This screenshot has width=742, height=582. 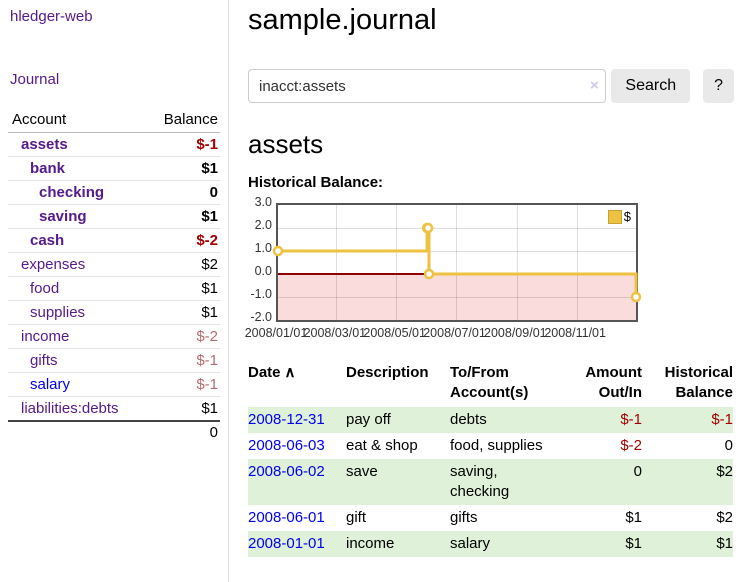 What do you see at coordinates (70, 408) in the screenshot?
I see `sidebar-account-link: liabilities:debts` at bounding box center [70, 408].